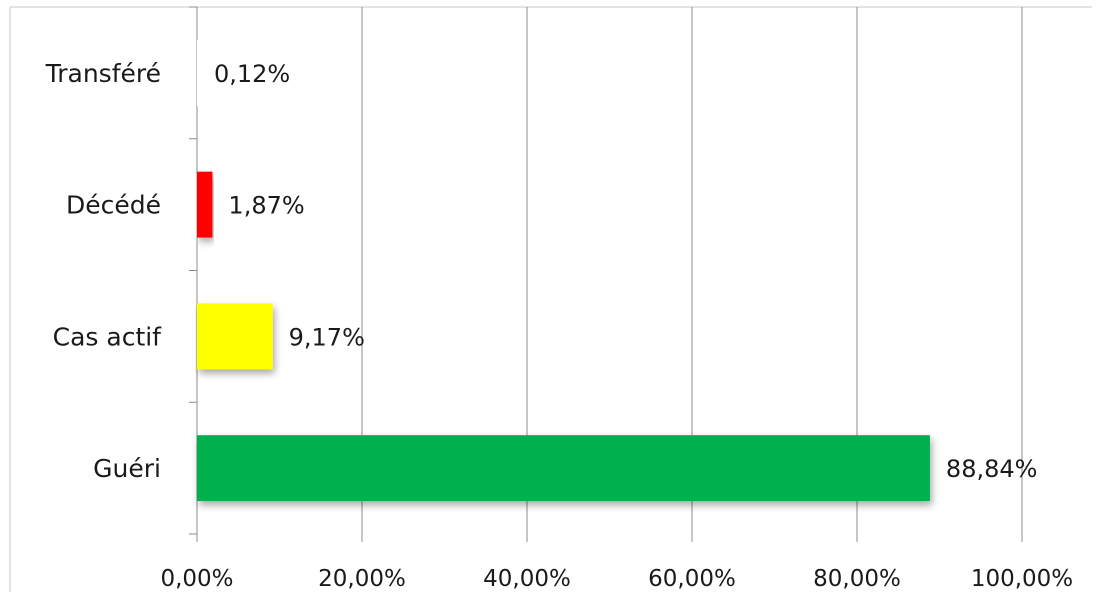 The width and height of the screenshot is (1096, 597). Describe the element at coordinates (527, 579) in the screenshot. I see `x-tick-label: 40,00%` at that location.